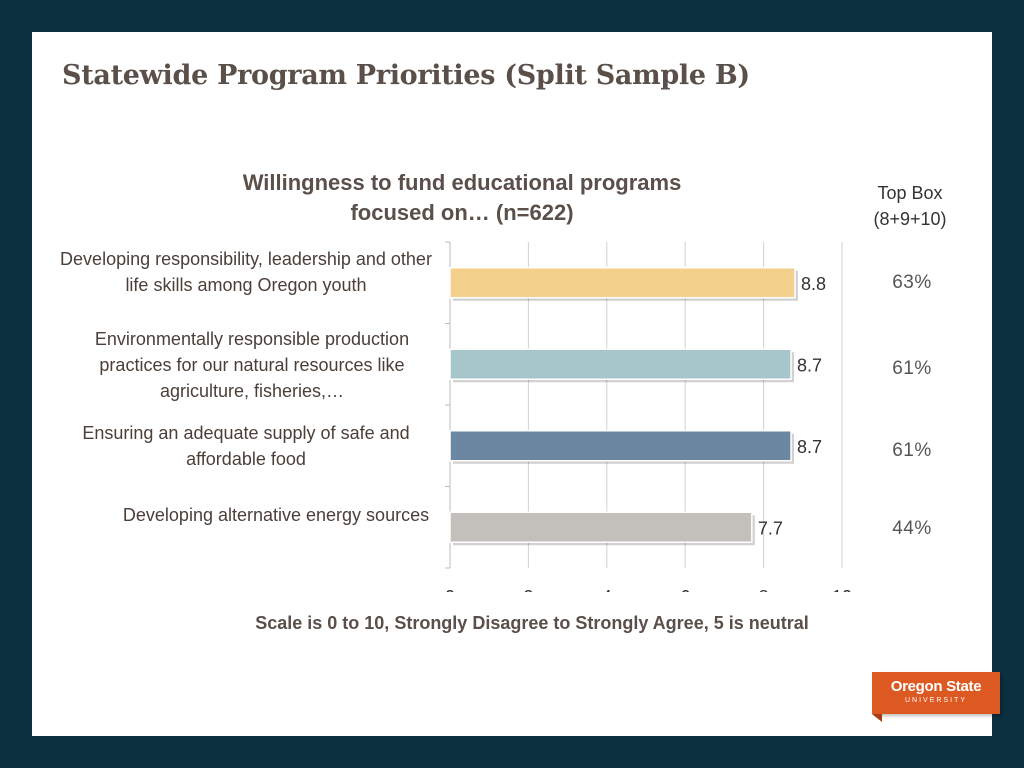 Image resolution: width=1024 pixels, height=768 pixels. Describe the element at coordinates (462, 182) in the screenshot. I see `chart-title-line-1: Willingness to fund educational programs` at that location.